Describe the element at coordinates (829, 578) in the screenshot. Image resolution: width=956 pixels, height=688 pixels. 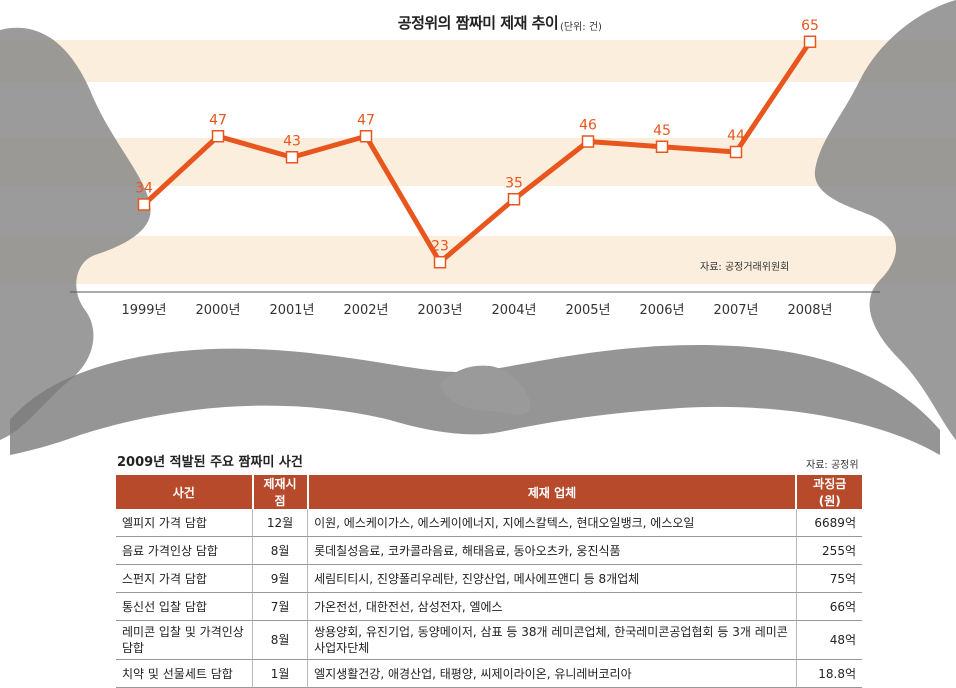
I see `cell-fine: 75억` at that location.